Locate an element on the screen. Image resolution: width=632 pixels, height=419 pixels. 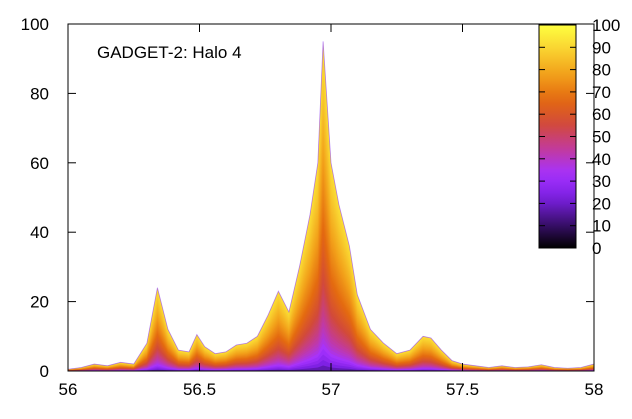
colorbar-tick-label: 70 is located at coordinates (601, 92).